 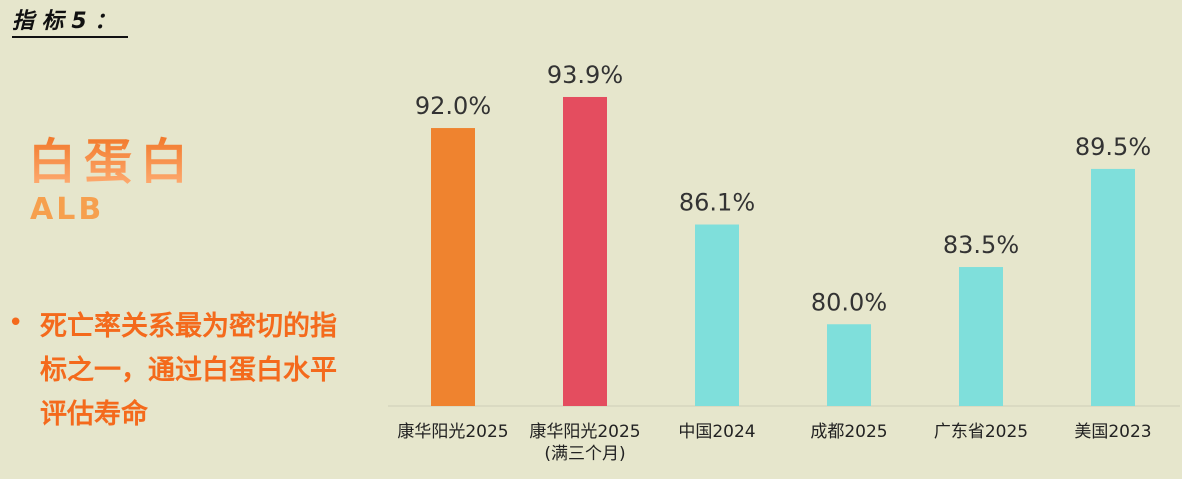 I want to click on value-label: 89.5%, so click(x=1113, y=147).